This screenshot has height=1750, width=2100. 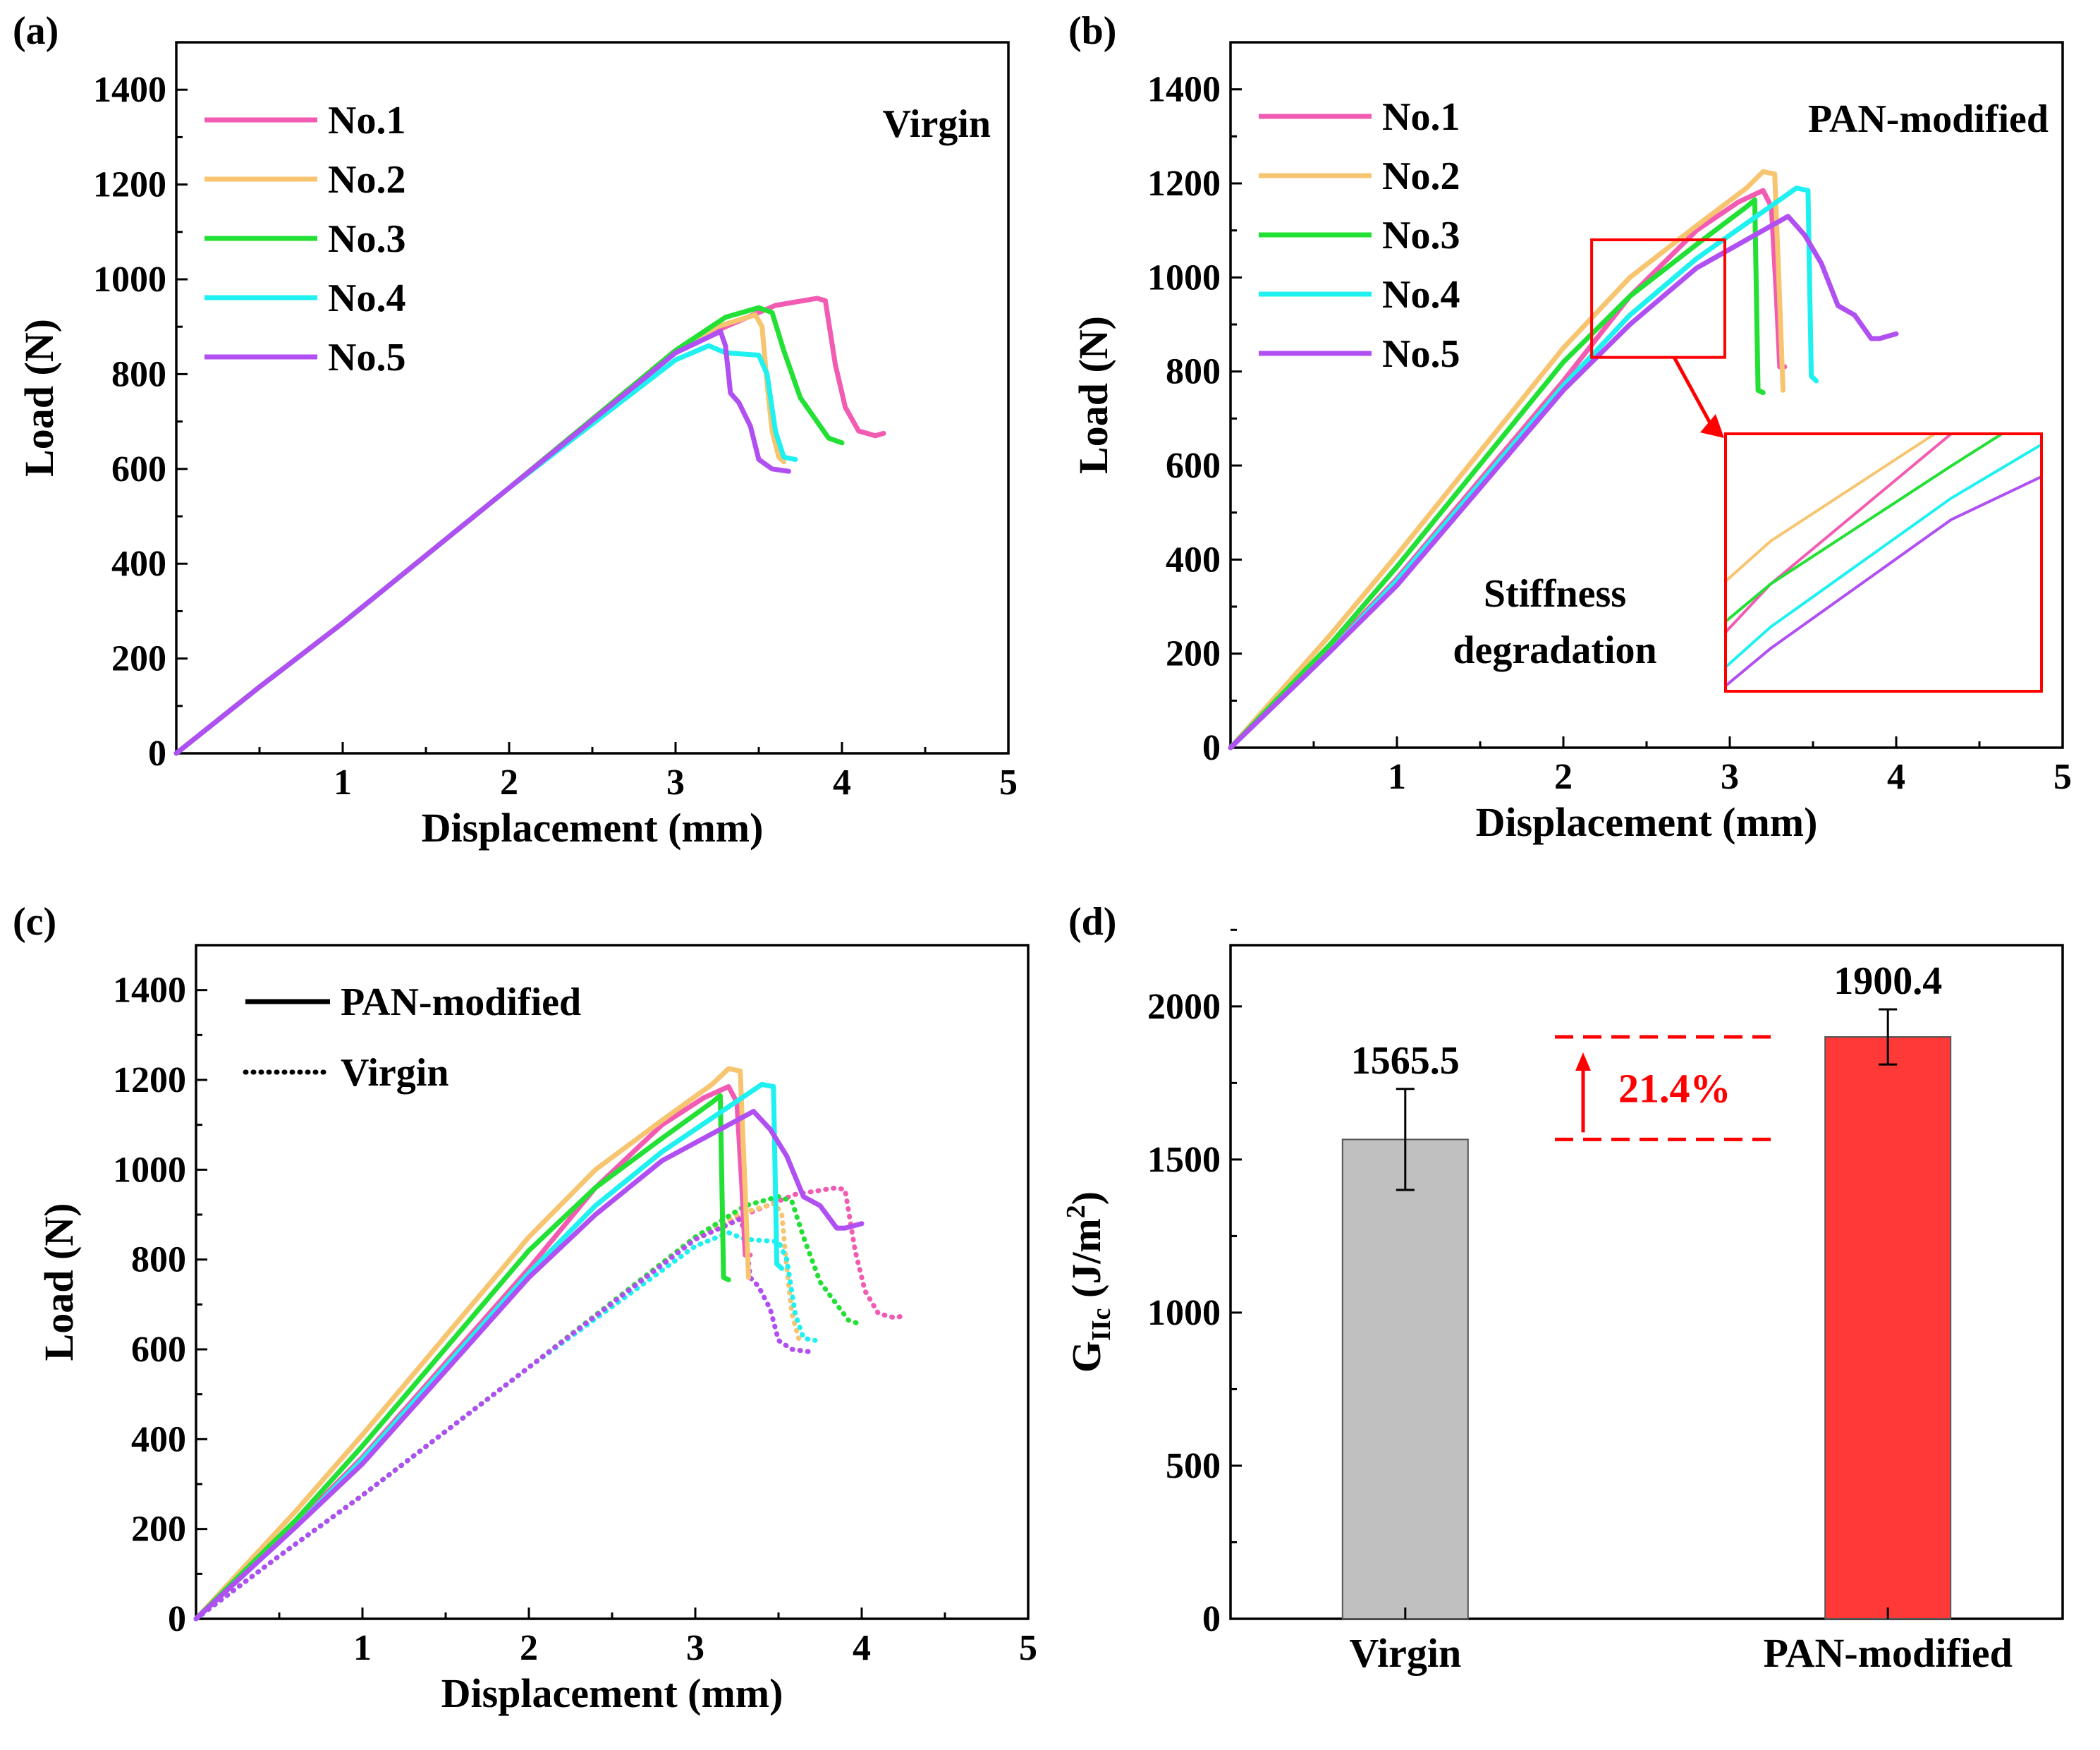 What do you see at coordinates (1086, 1263) in the screenshot?
I see `d-y-axis-label-unit: (J/m` at bounding box center [1086, 1263].